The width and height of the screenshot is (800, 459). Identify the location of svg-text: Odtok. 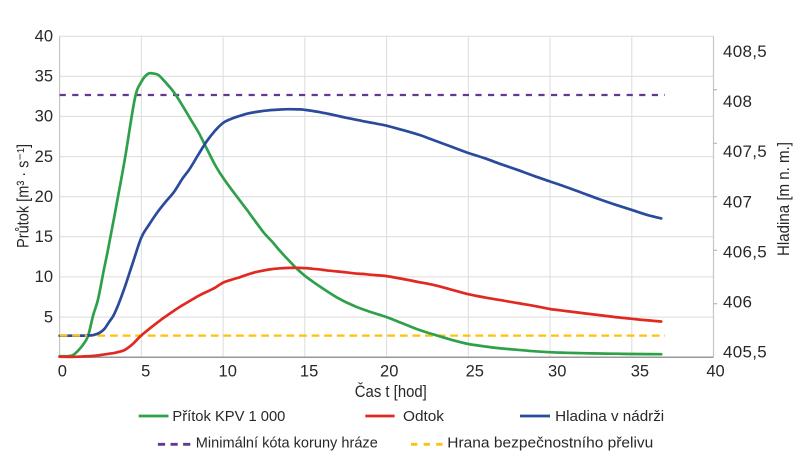
(424, 416).